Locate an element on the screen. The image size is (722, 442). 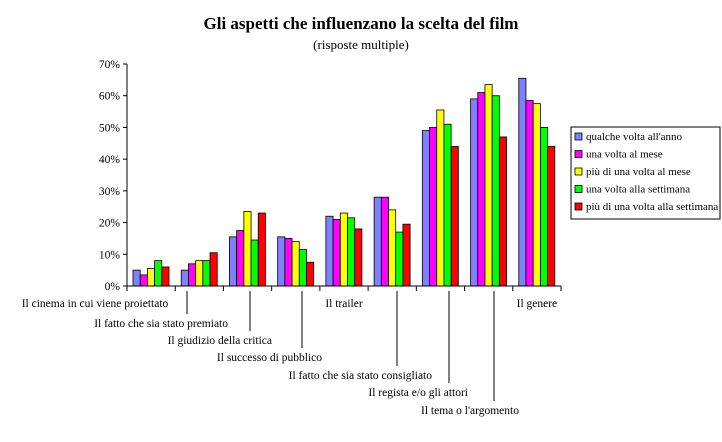
y-tick-label: 50% is located at coordinates (110, 128).